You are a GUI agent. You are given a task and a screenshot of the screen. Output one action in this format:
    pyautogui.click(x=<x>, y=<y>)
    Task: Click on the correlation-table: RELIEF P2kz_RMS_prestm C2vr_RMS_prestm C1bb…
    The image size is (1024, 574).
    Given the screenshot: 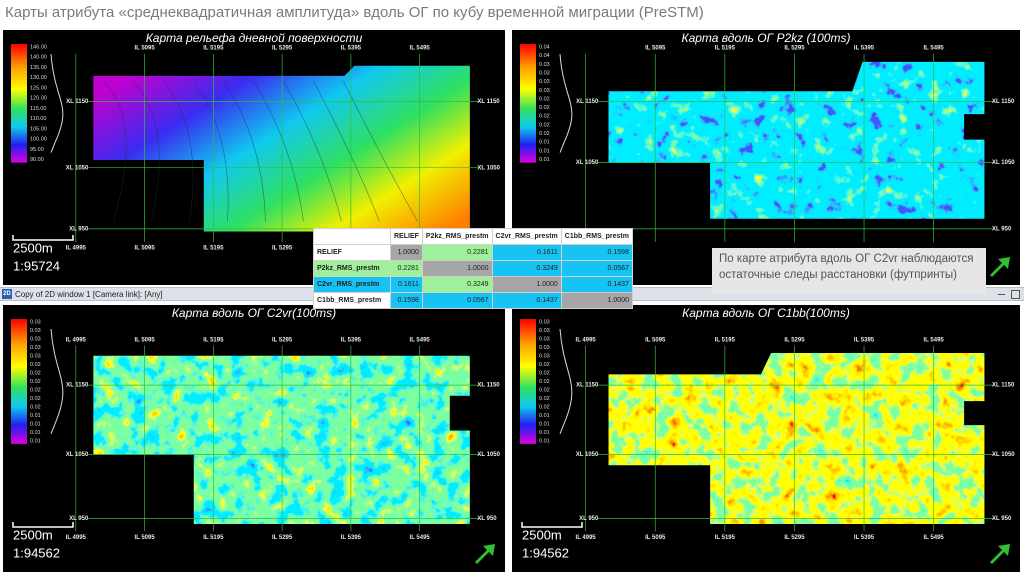 What is the action you would take?
    pyautogui.click(x=473, y=268)
    